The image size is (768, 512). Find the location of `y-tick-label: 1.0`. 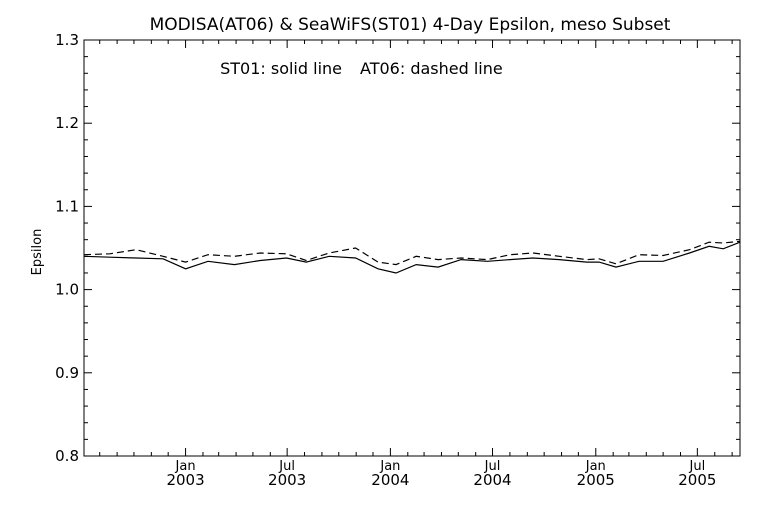

y-tick-label: 1.0 is located at coordinates (67, 290).